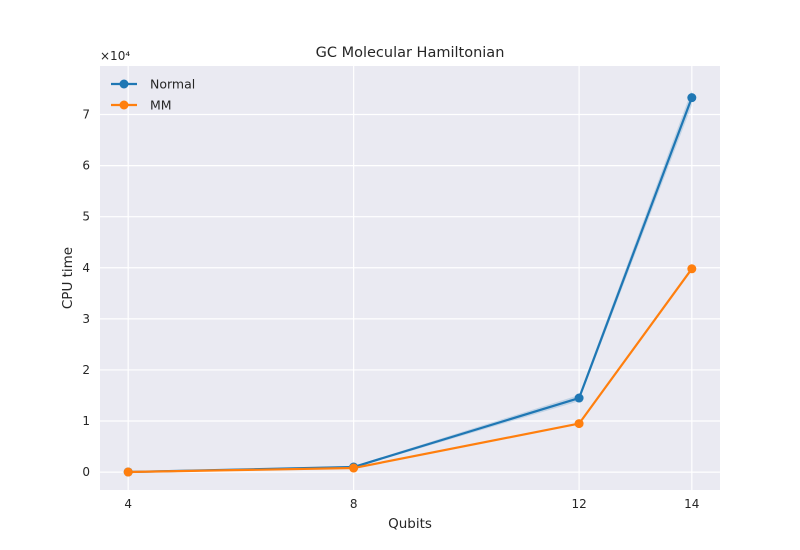 The image size is (800, 550). I want to click on legend-label: Normal, so click(172, 84).